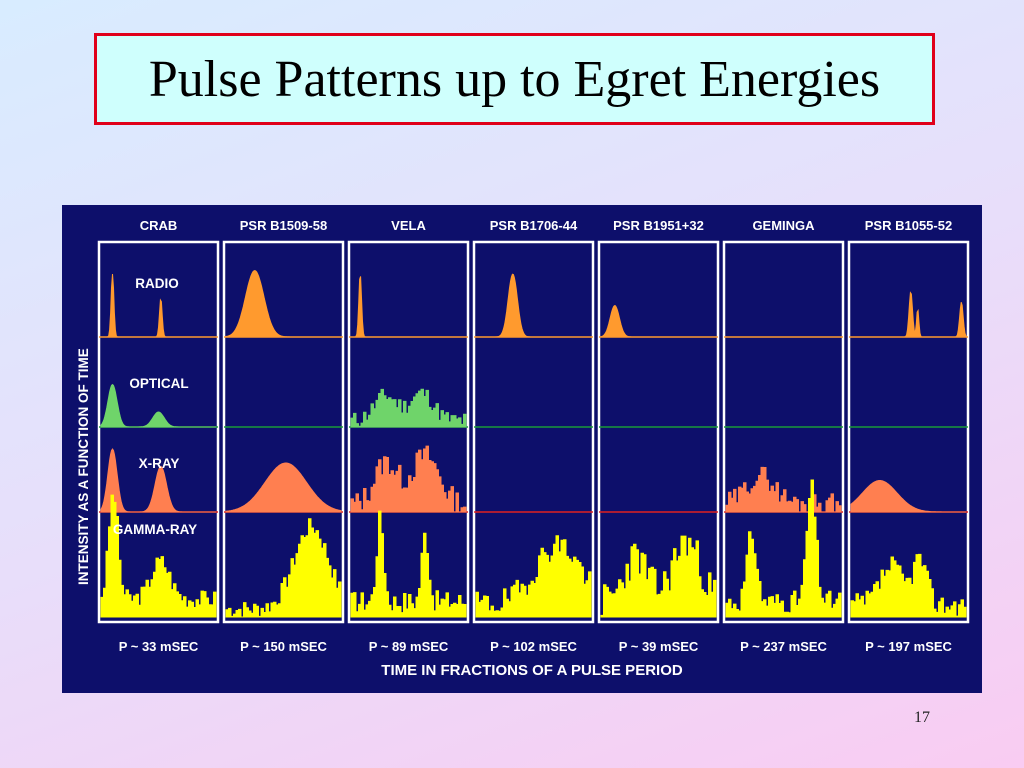 The width and height of the screenshot is (1024, 768). I want to click on page-number: 17, so click(922, 717).